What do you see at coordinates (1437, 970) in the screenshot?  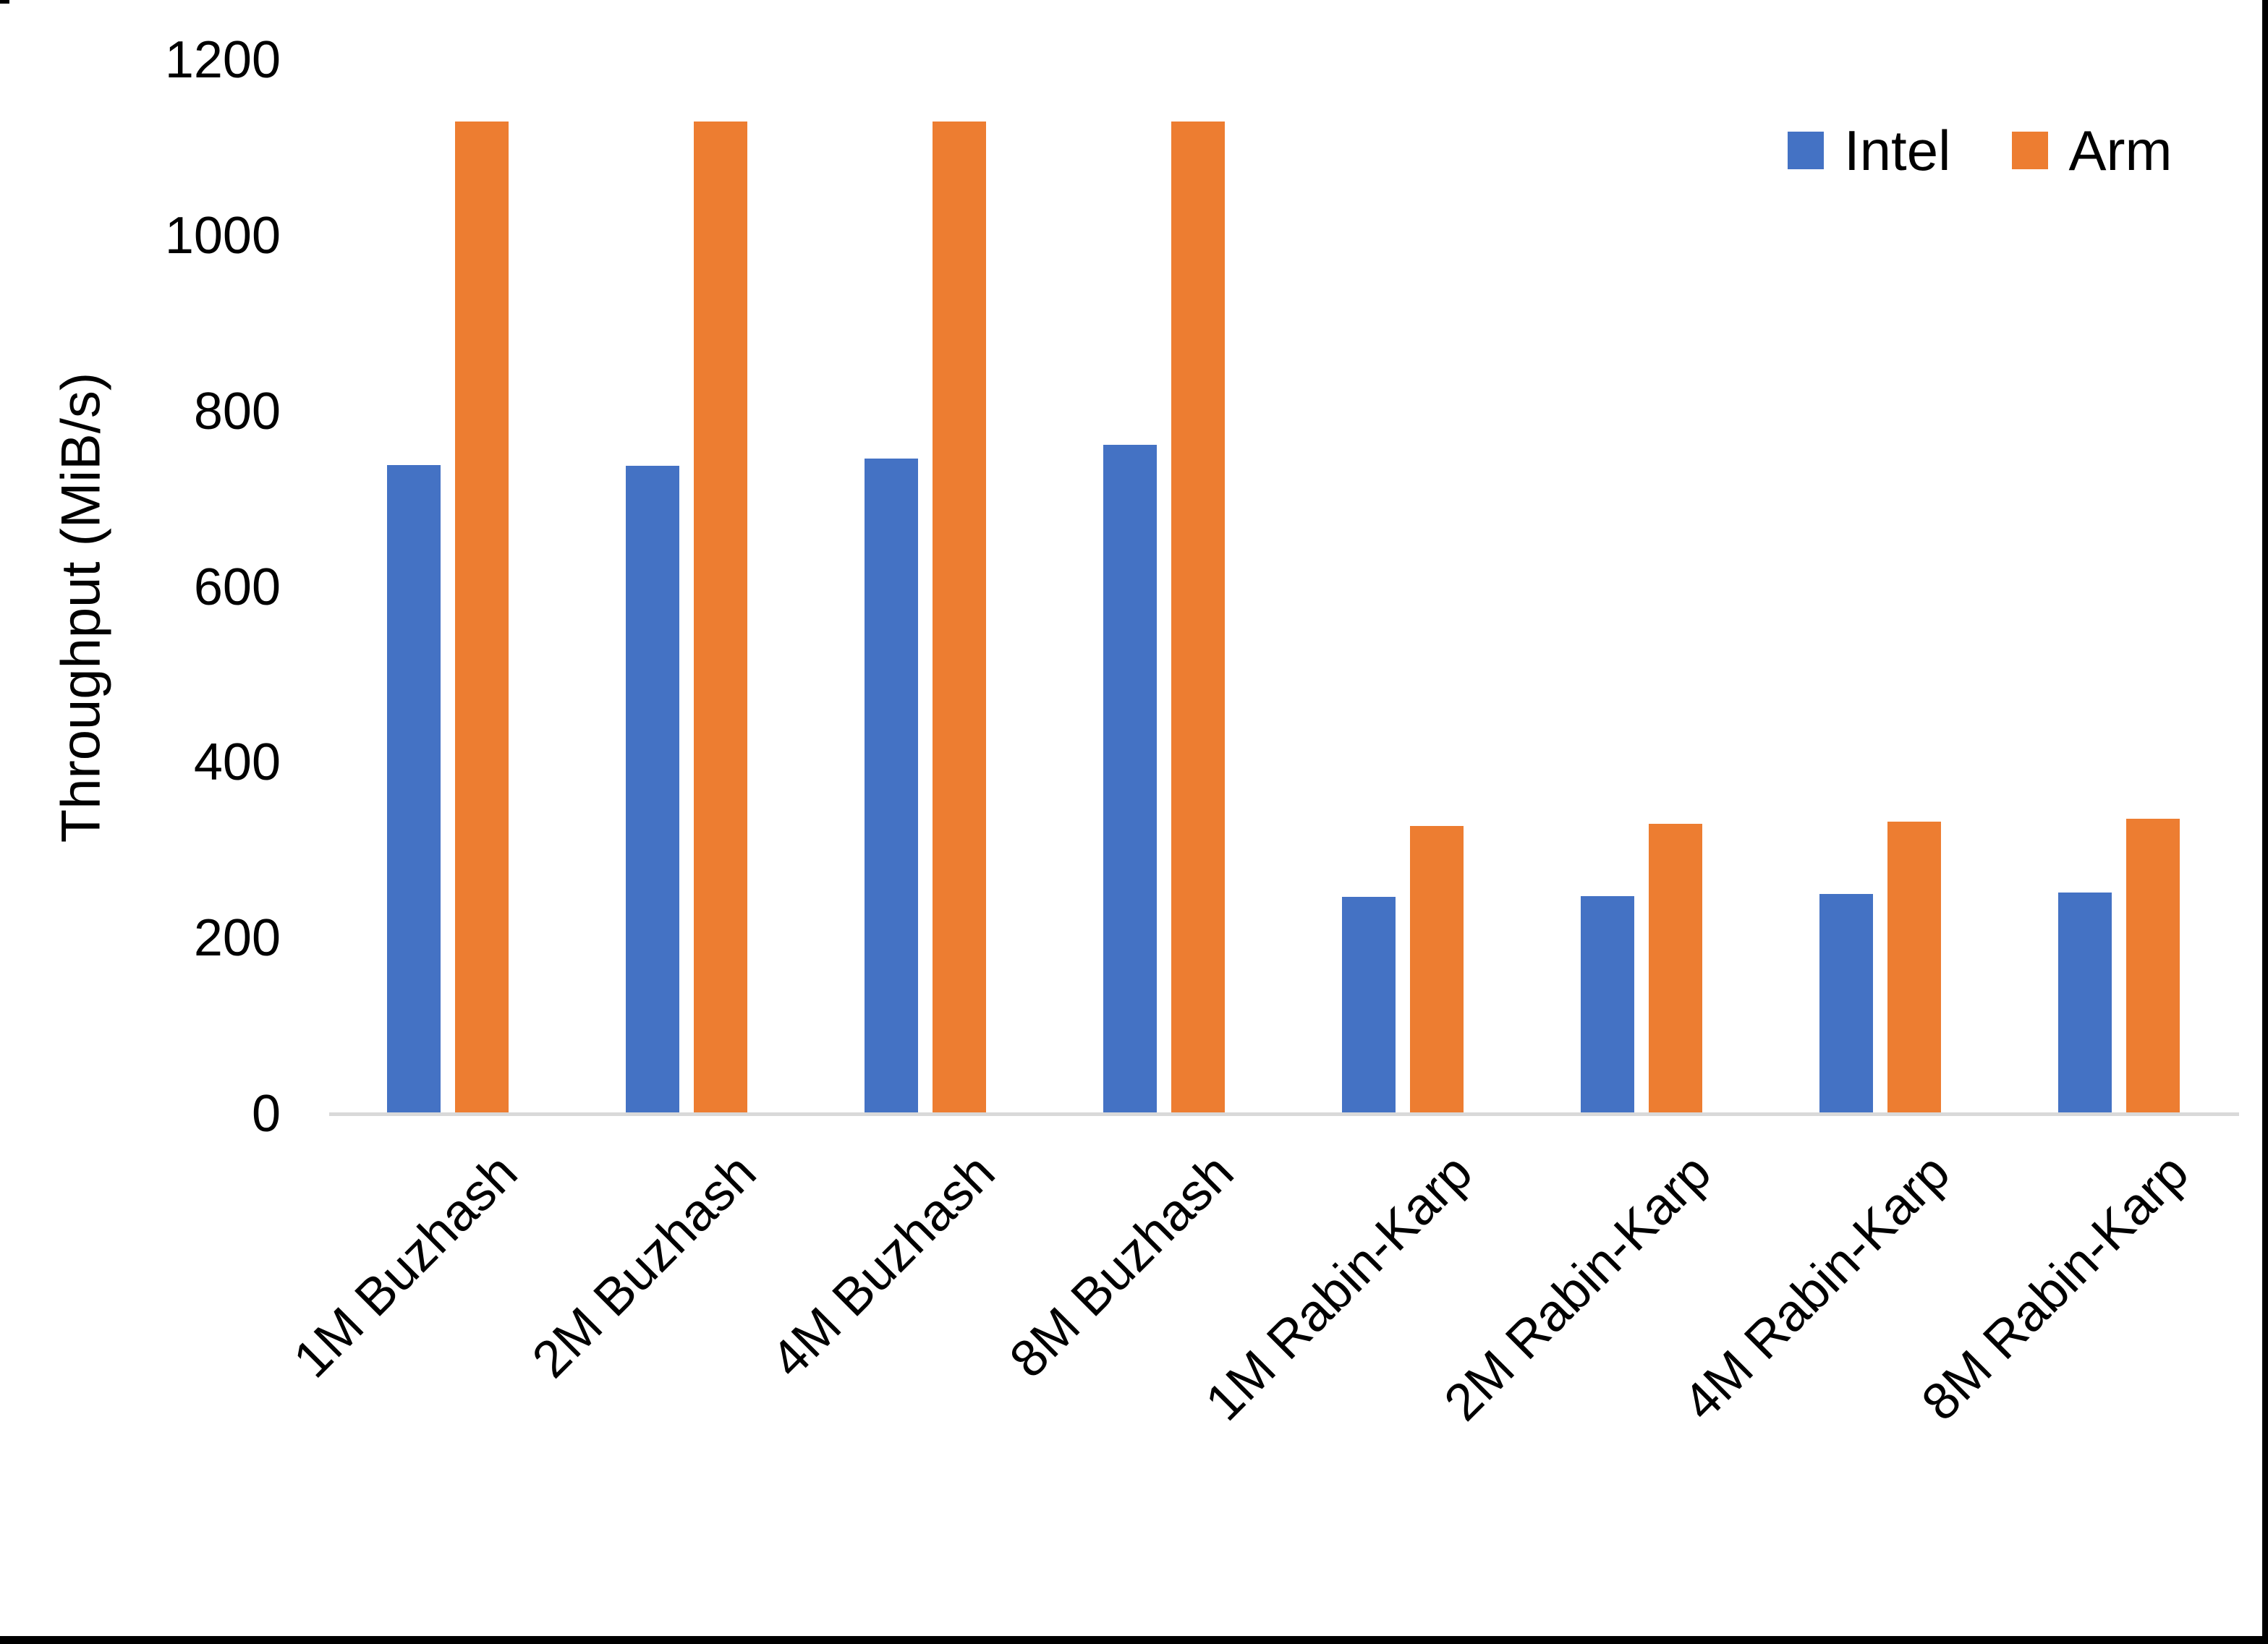 I see `bar-arm-1m-rabin-karp` at bounding box center [1437, 970].